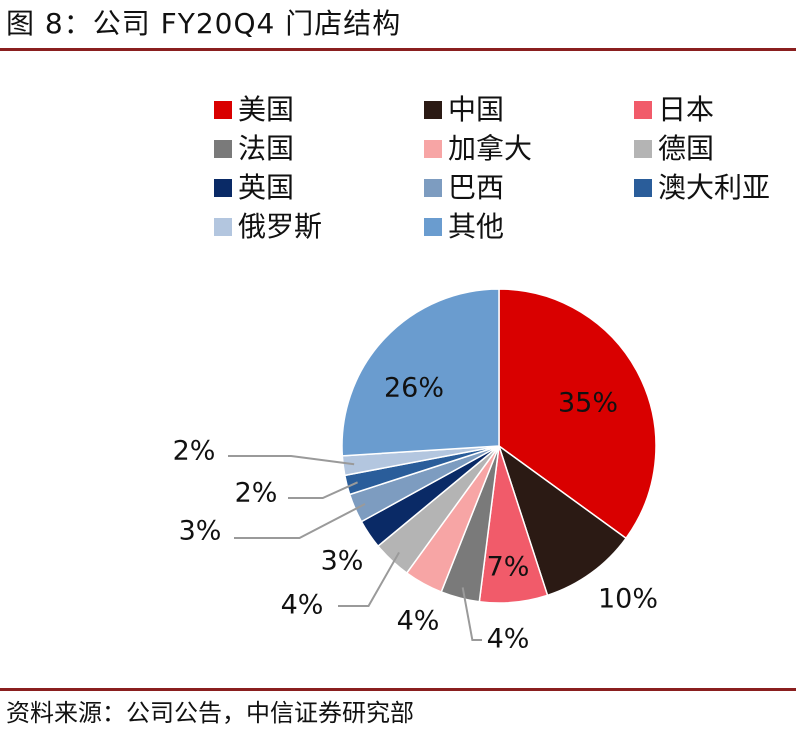 This screenshot has width=796, height=740. What do you see at coordinates (210, 713) in the screenshot?
I see `source-note: 资料来源：公司公告，中信证券研究部` at bounding box center [210, 713].